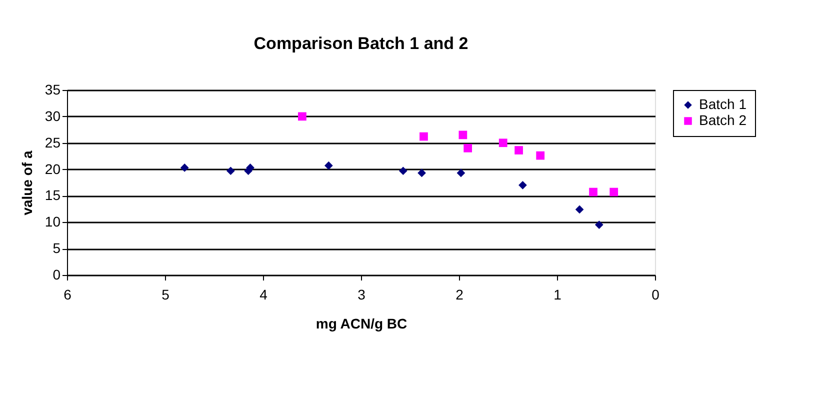 The width and height of the screenshot is (830, 400). What do you see at coordinates (68, 294) in the screenshot?
I see `x-tick-label: 6` at bounding box center [68, 294].